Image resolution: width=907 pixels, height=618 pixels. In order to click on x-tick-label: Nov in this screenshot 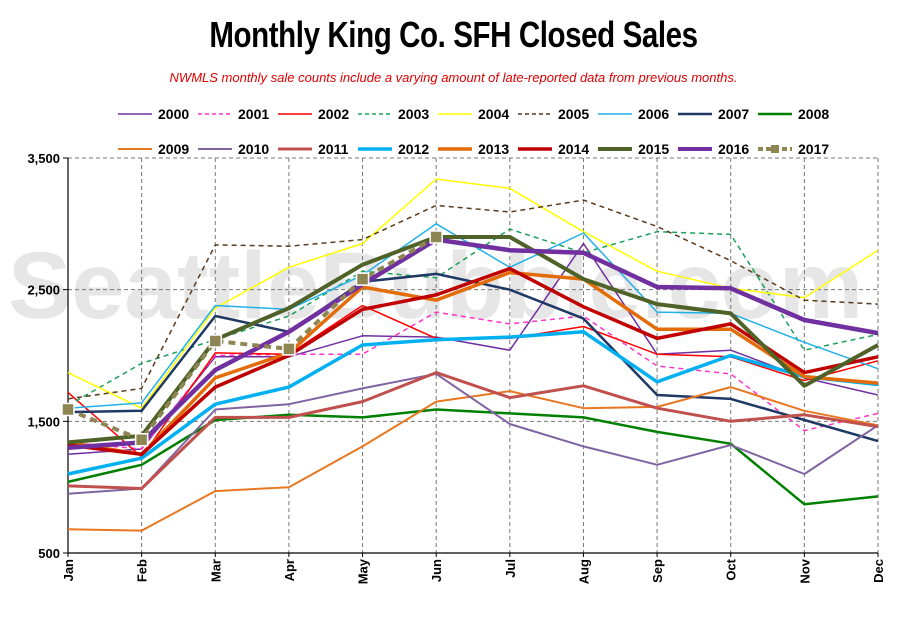, I will do `click(804, 570)`.